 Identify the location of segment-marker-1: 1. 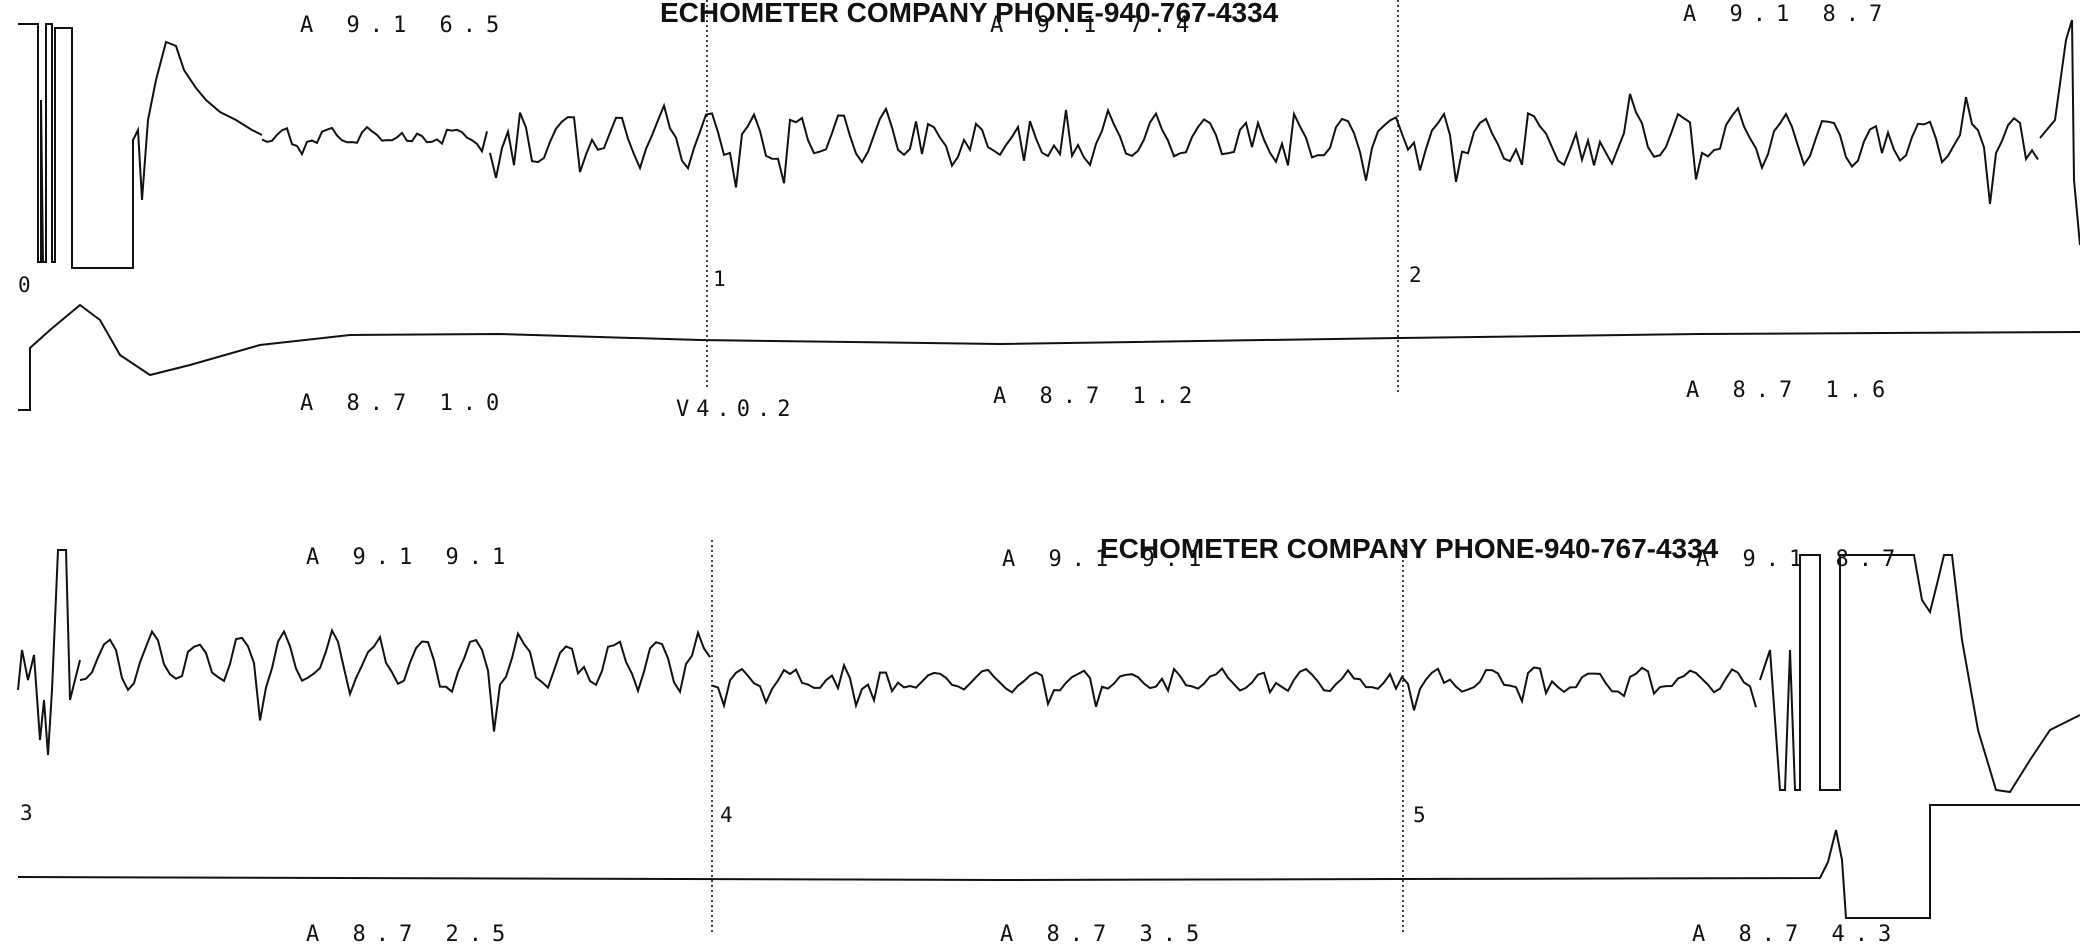
(719, 279).